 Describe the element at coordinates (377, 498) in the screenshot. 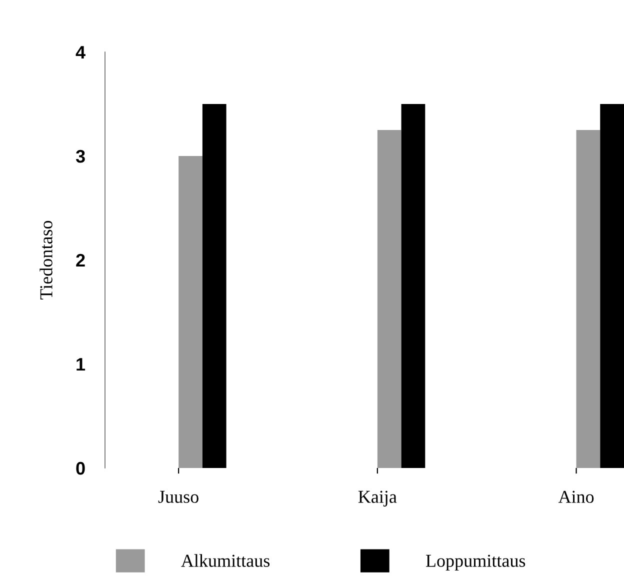

I see `x-tick-label: Kaija` at that location.